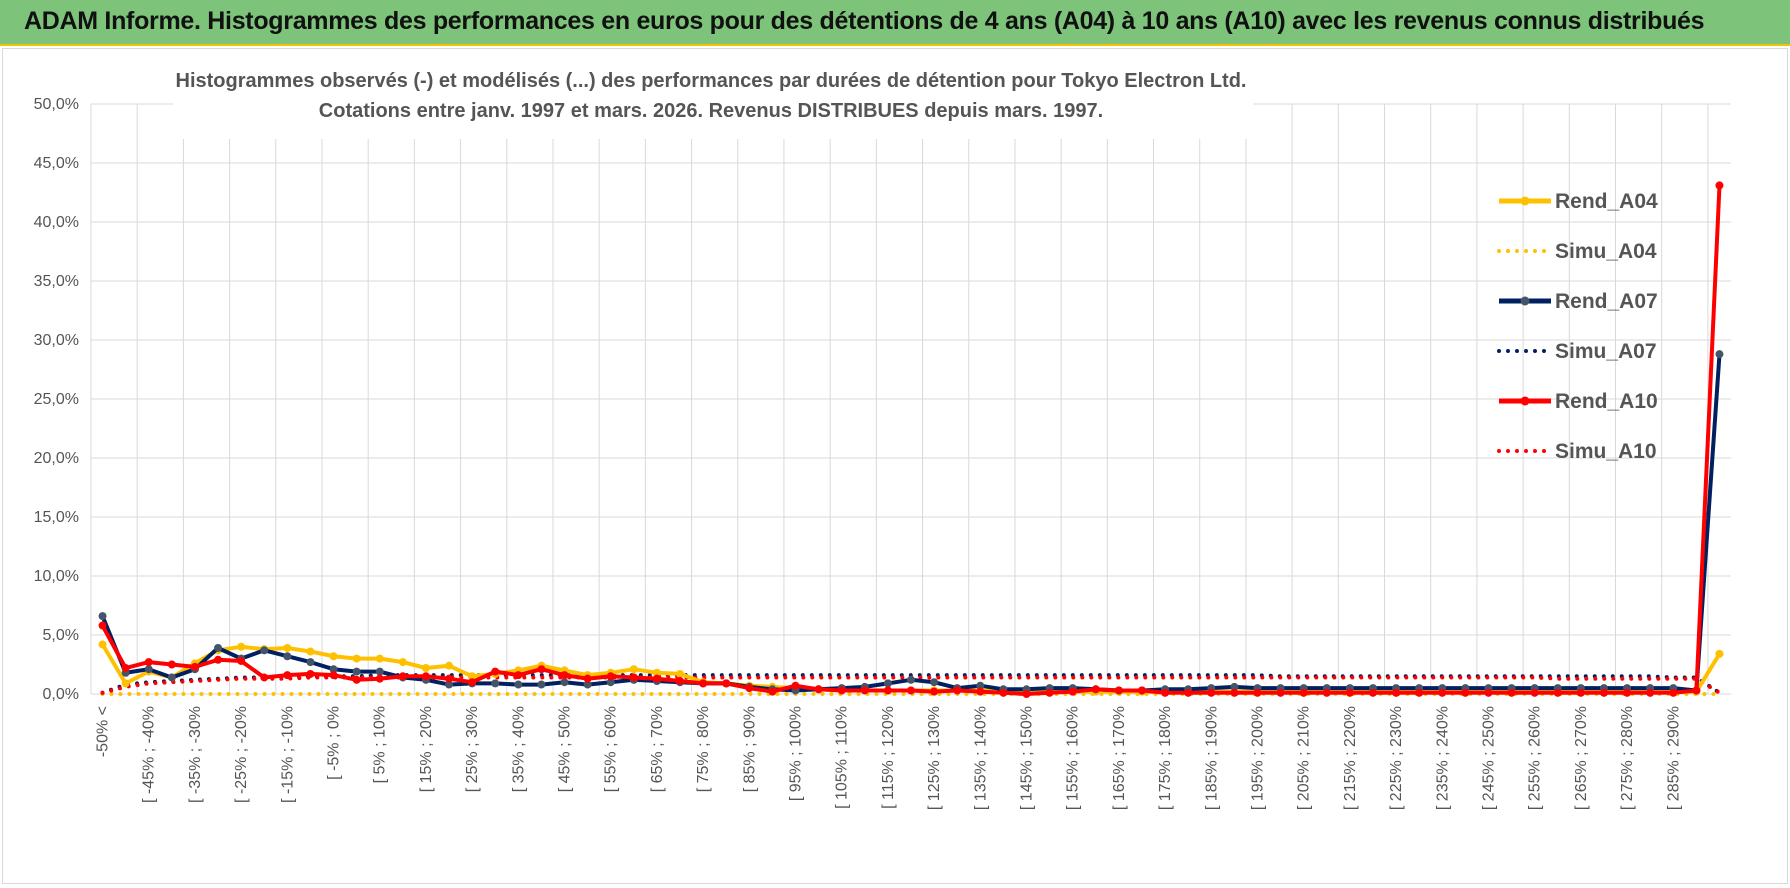 The height and width of the screenshot is (888, 1790). What do you see at coordinates (56, 340) in the screenshot?
I see `y-tick-label: 30,0%` at bounding box center [56, 340].